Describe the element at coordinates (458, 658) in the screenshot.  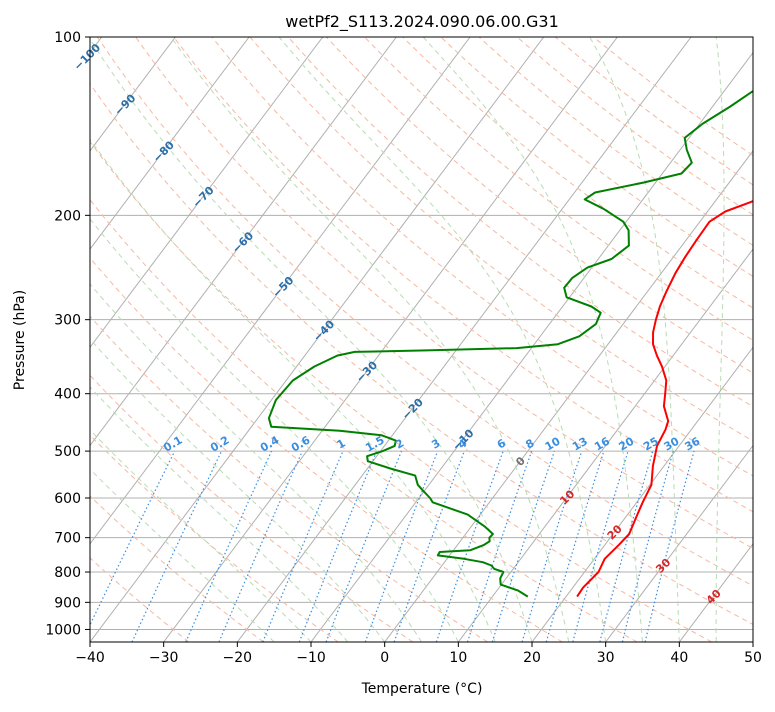
I see `x-tick-label: 10` at that location.